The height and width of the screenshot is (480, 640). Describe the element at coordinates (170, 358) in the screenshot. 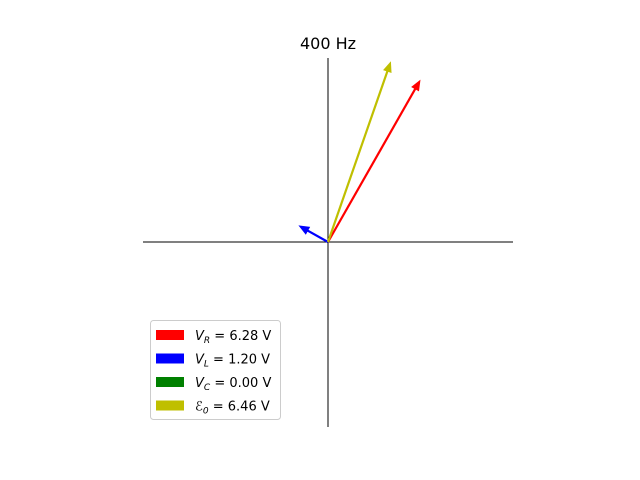

I see `legend-swatch-v-l` at that location.